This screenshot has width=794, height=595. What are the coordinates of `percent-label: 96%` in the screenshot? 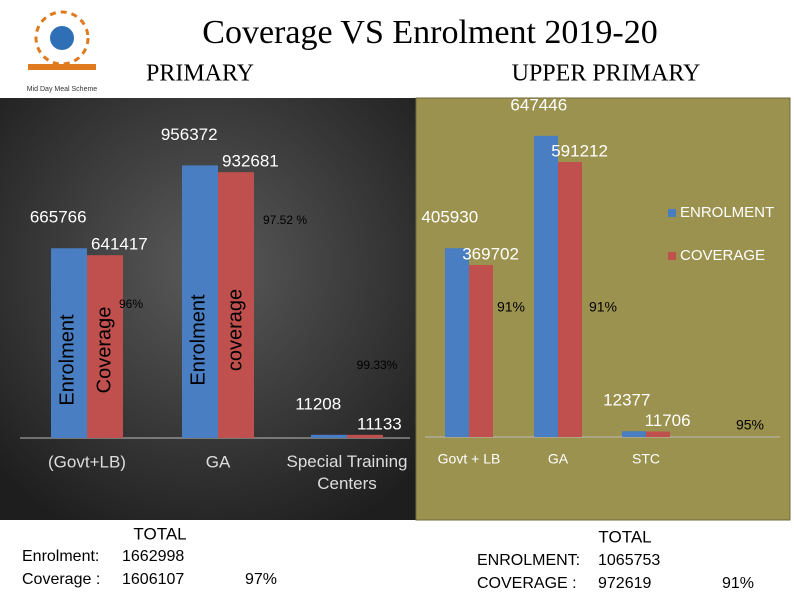 It's located at (131, 304).